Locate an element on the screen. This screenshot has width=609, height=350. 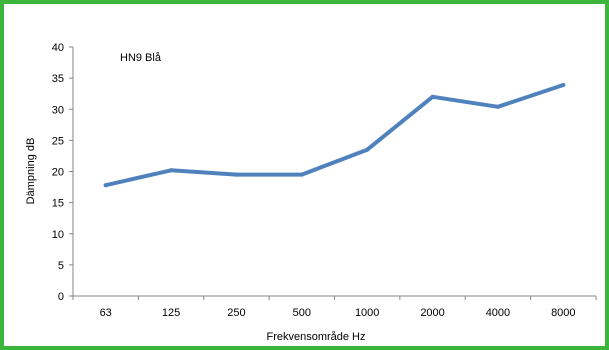
x-tick-label: 4000 is located at coordinates (498, 313).